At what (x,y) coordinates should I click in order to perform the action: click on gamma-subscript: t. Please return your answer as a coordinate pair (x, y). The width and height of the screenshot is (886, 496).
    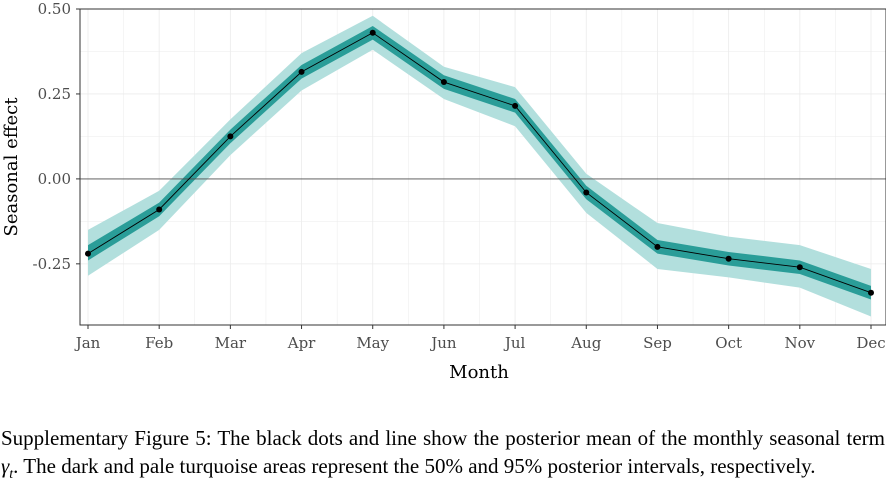
    Looking at the image, I should click on (11, 474).